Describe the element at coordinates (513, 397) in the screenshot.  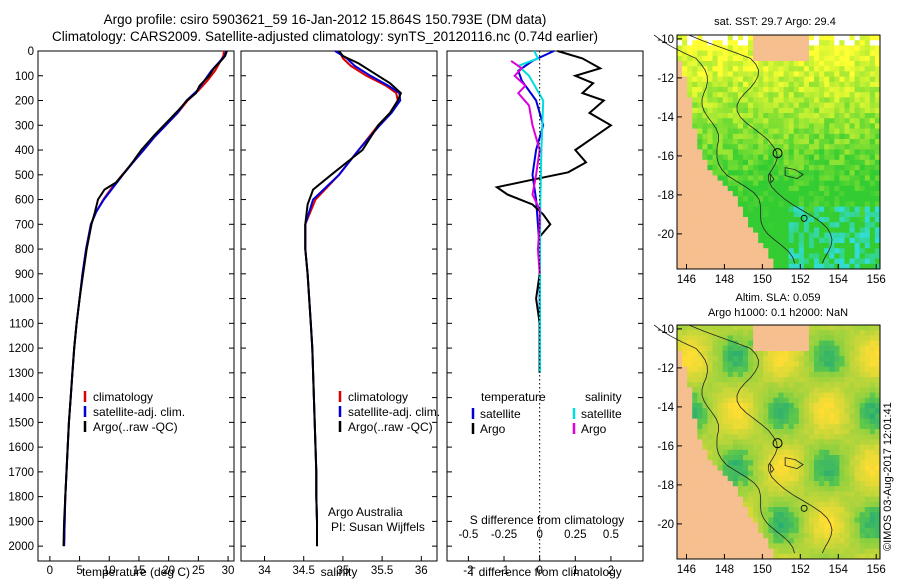
I see `legend-title-temperature: temperature` at that location.